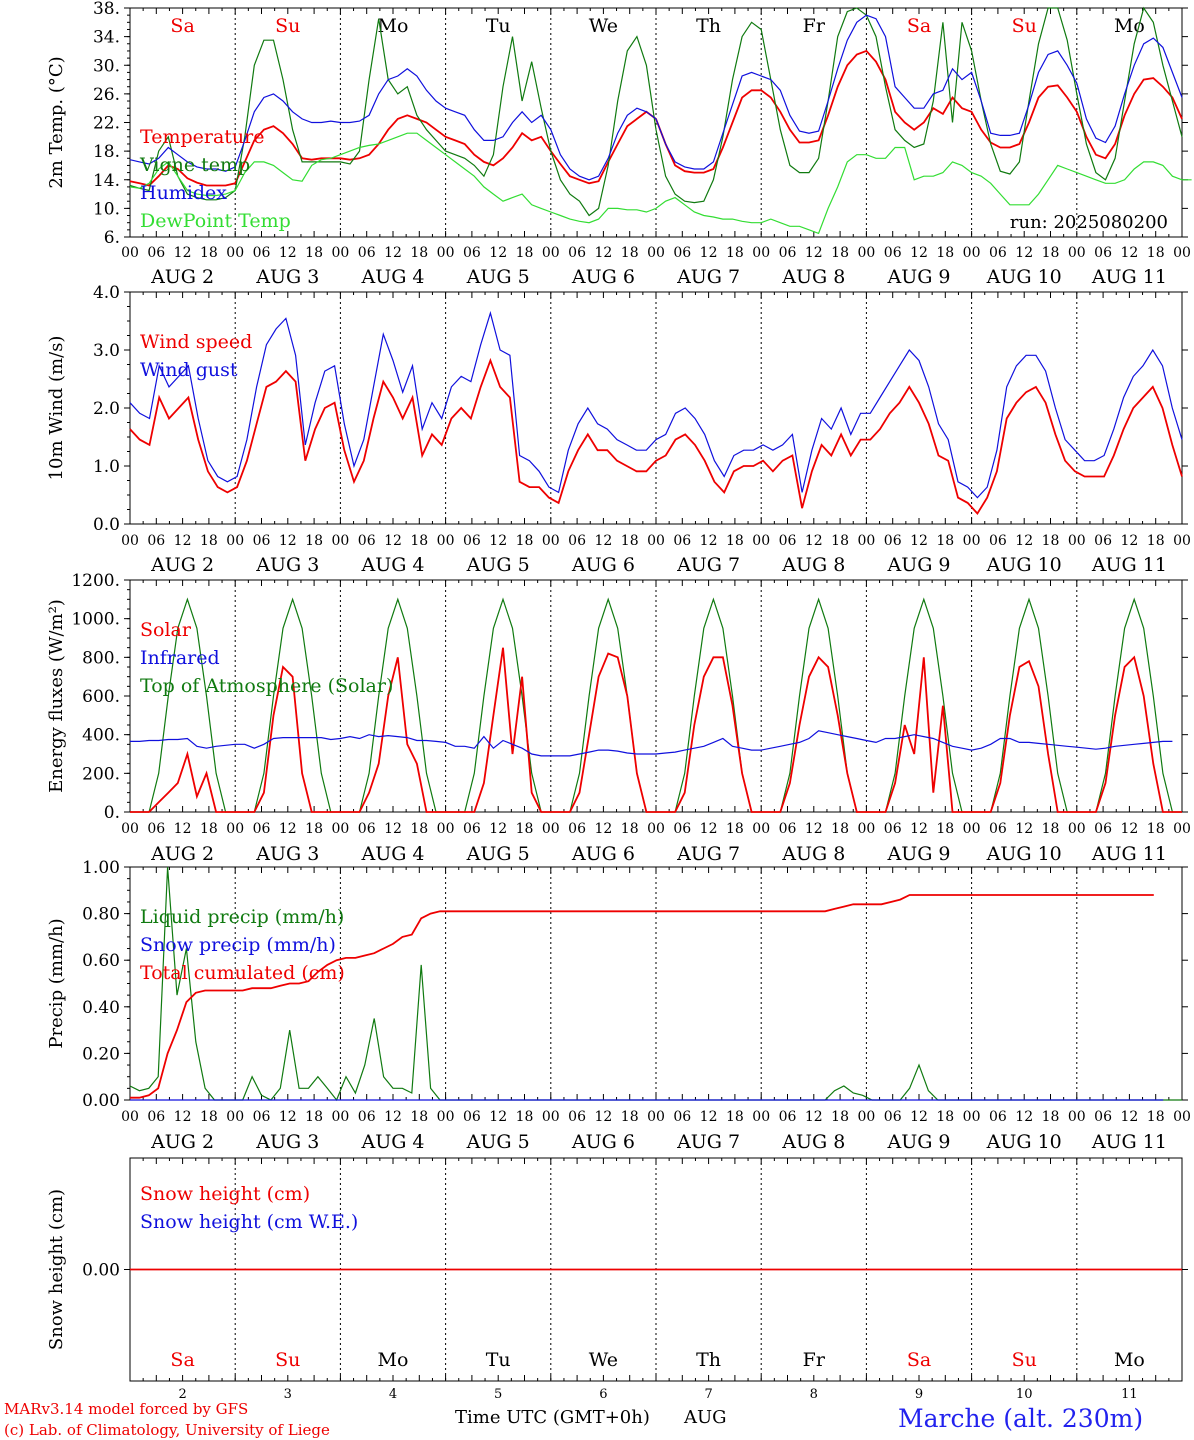 The height and width of the screenshot is (1440, 1194). I want to click on y-tick-label: 800., so click(101, 658).